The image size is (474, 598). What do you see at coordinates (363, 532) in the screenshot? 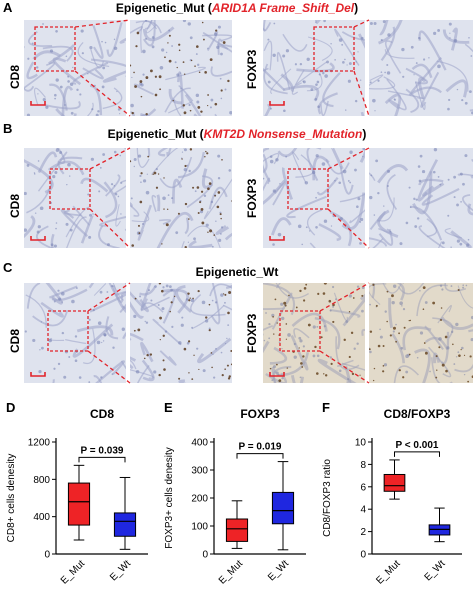
I see `y-tick-label: 2` at bounding box center [363, 532].